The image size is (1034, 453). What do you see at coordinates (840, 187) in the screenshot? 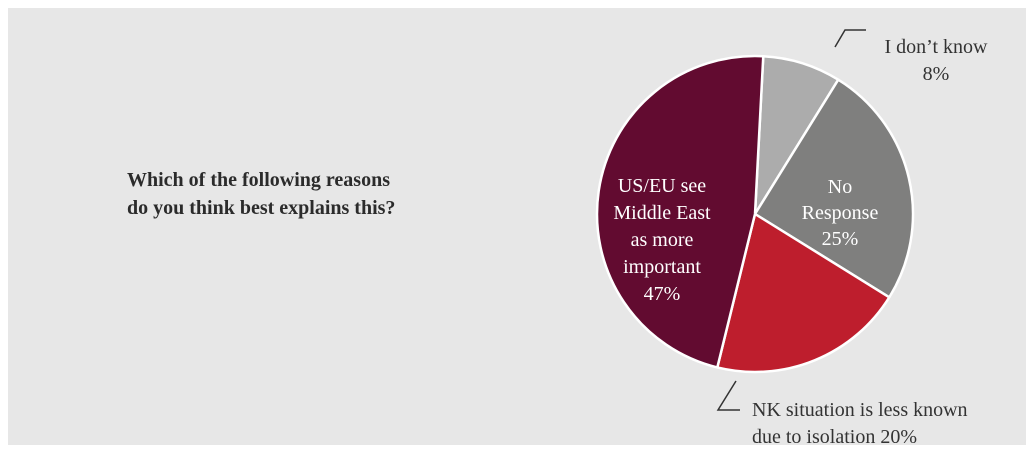
I see `slice-label-line: No` at bounding box center [840, 187].